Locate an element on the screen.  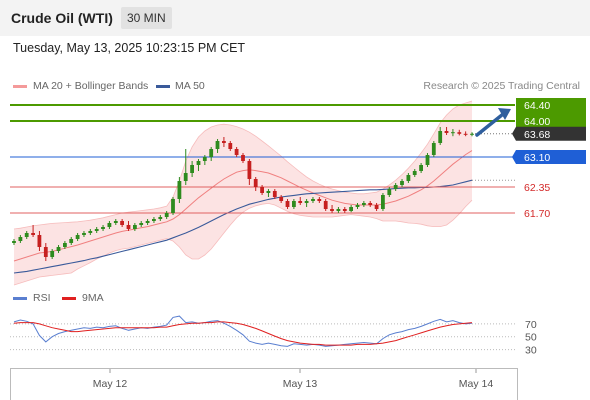
research-credit: Research © 2025 Trading Central is located at coordinates (501, 86).